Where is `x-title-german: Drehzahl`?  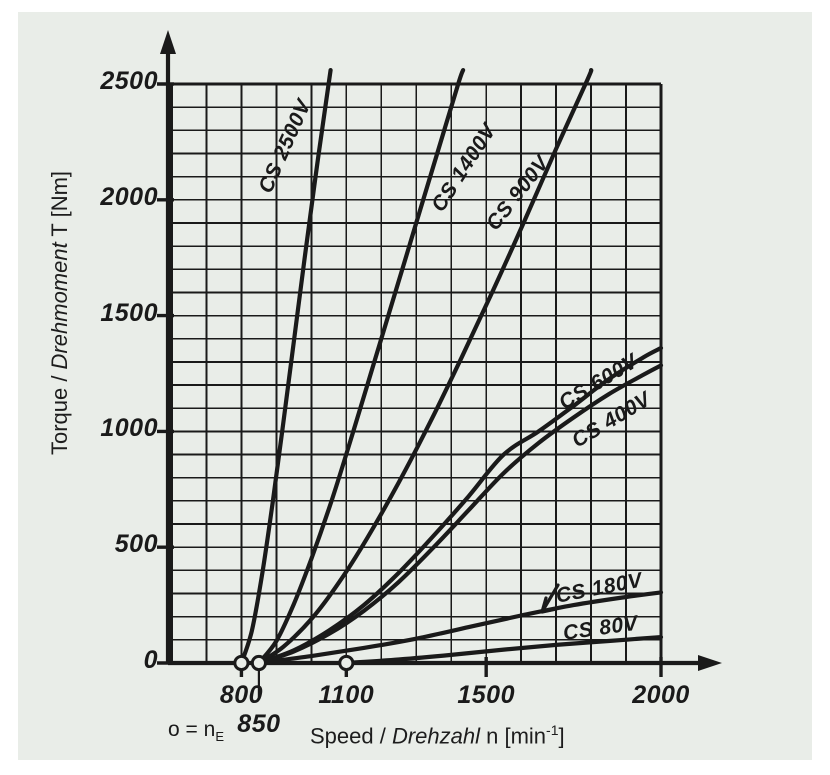 x-title-german: Drehzahl is located at coordinates (435, 736).